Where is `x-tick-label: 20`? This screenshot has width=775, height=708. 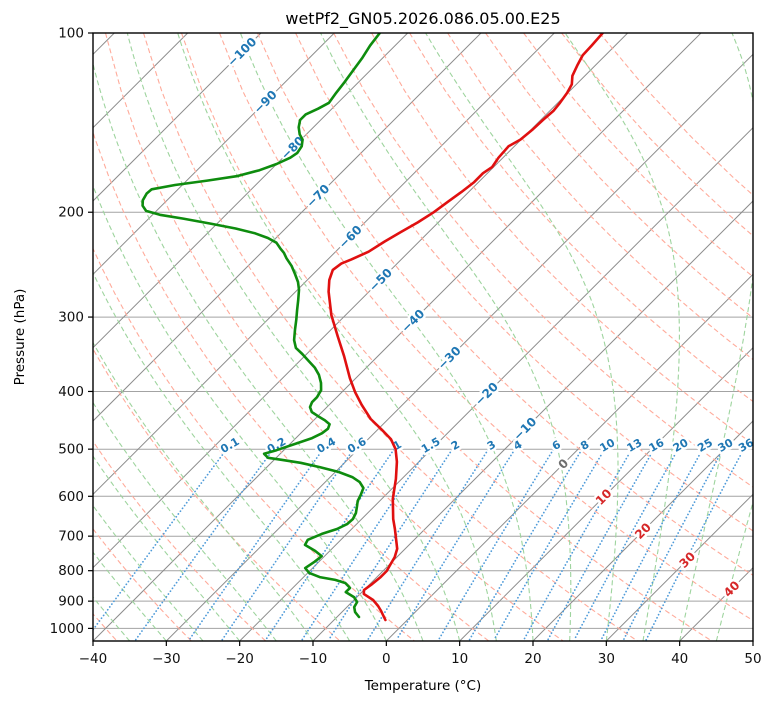
x-tick-label: 20 is located at coordinates (532, 659).